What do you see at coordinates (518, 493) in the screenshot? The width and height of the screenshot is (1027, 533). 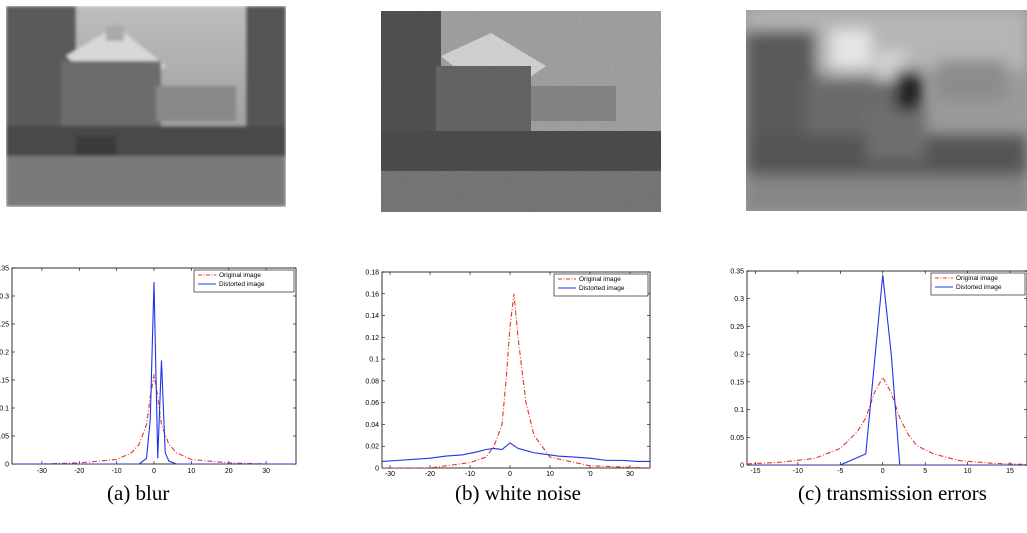 I see `caption-b: (b) white noise` at bounding box center [518, 493].